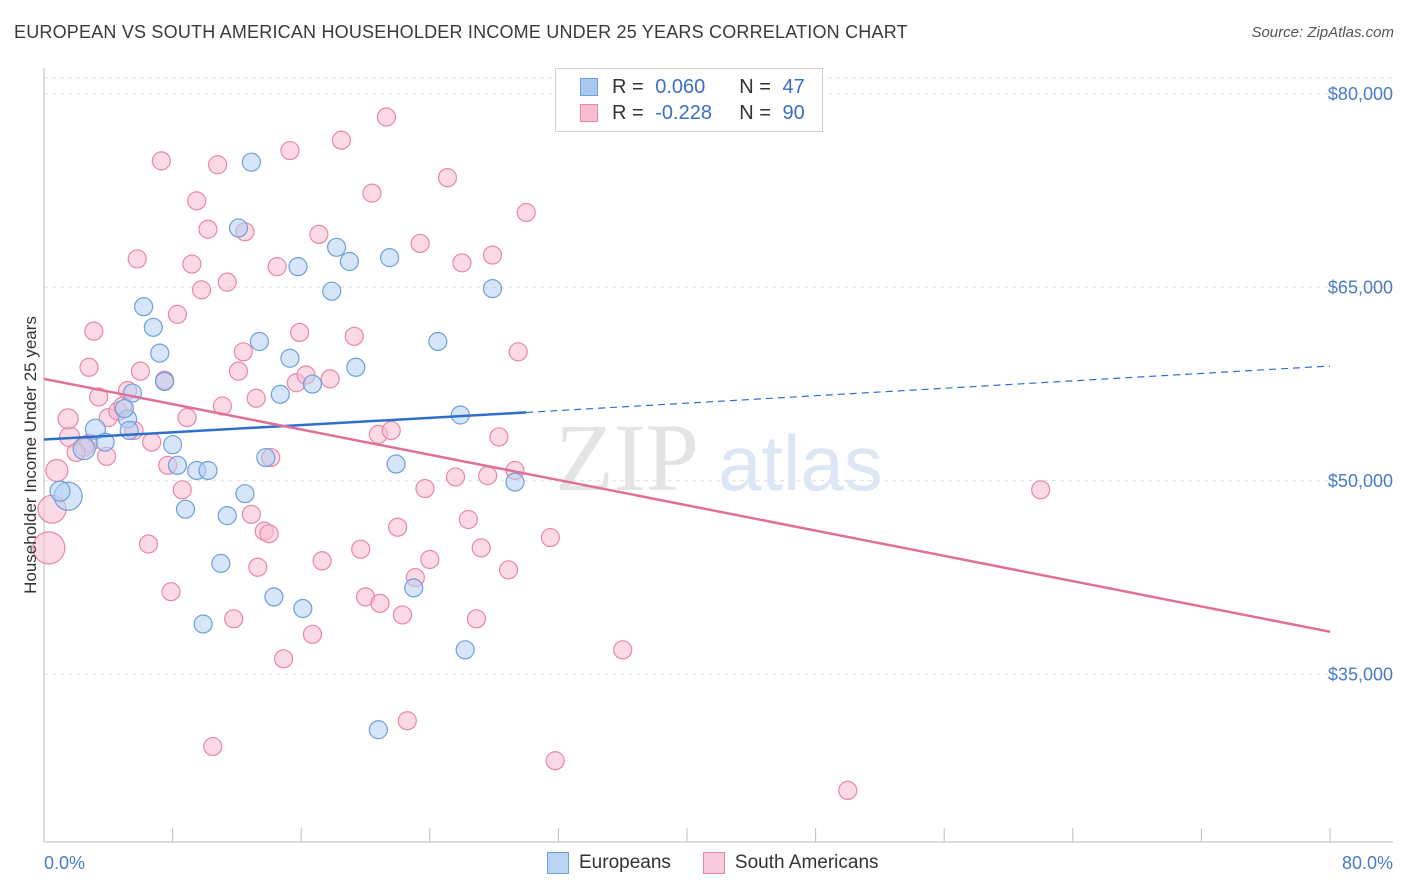 Image resolution: width=1406 pixels, height=892 pixels. I want to click on legend-row-south-americans: R = -0.228 N = 90, so click(692, 113).